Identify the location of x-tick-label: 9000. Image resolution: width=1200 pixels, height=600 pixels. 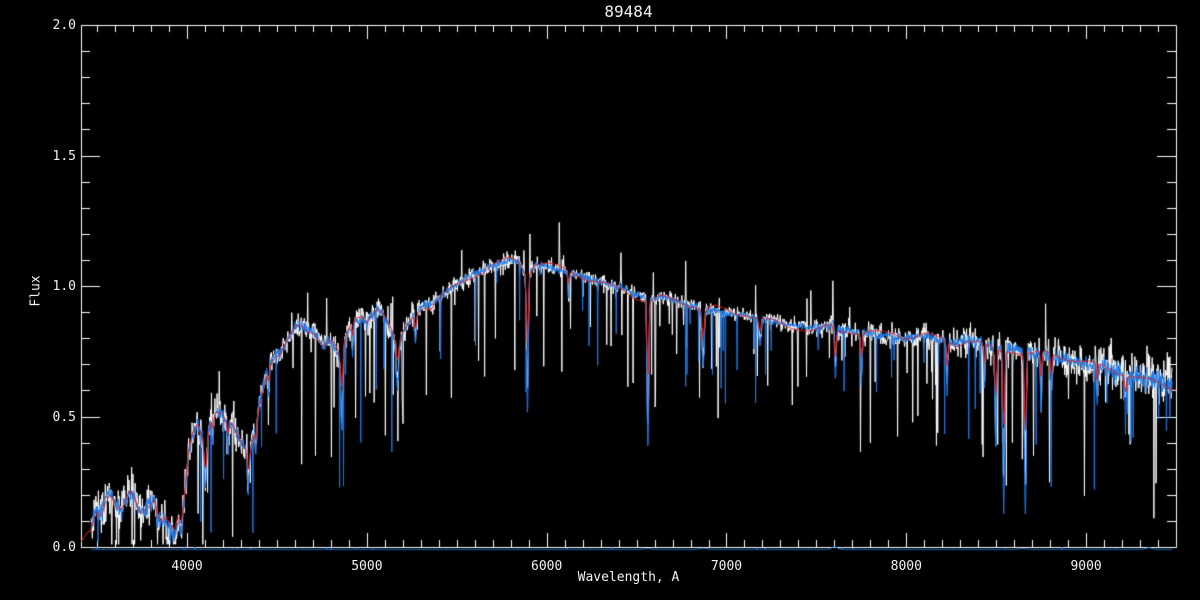
(1086, 566).